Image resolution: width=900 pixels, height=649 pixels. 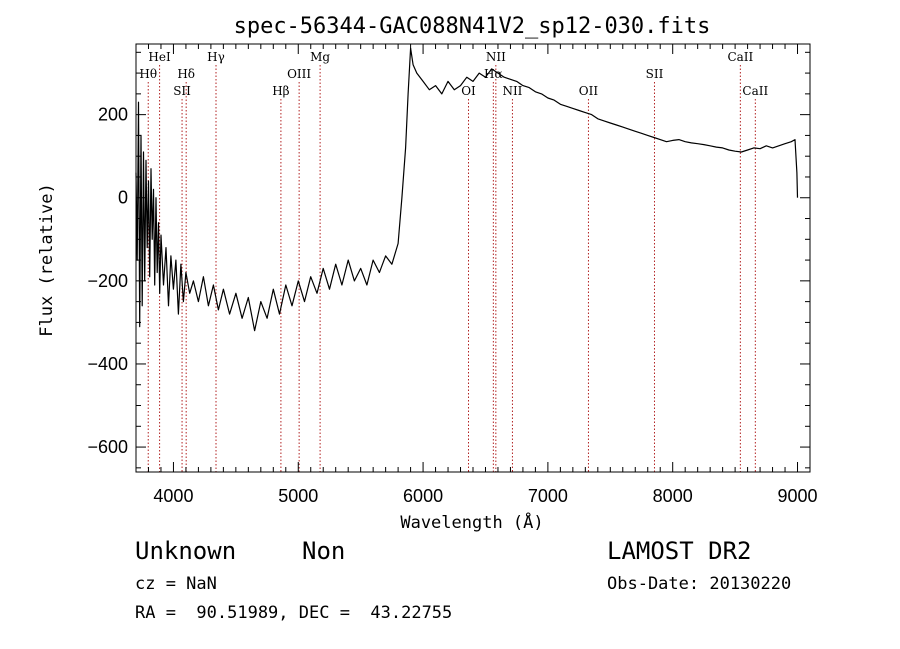 I want to click on line-label-10: Hα, so click(x=493, y=74).